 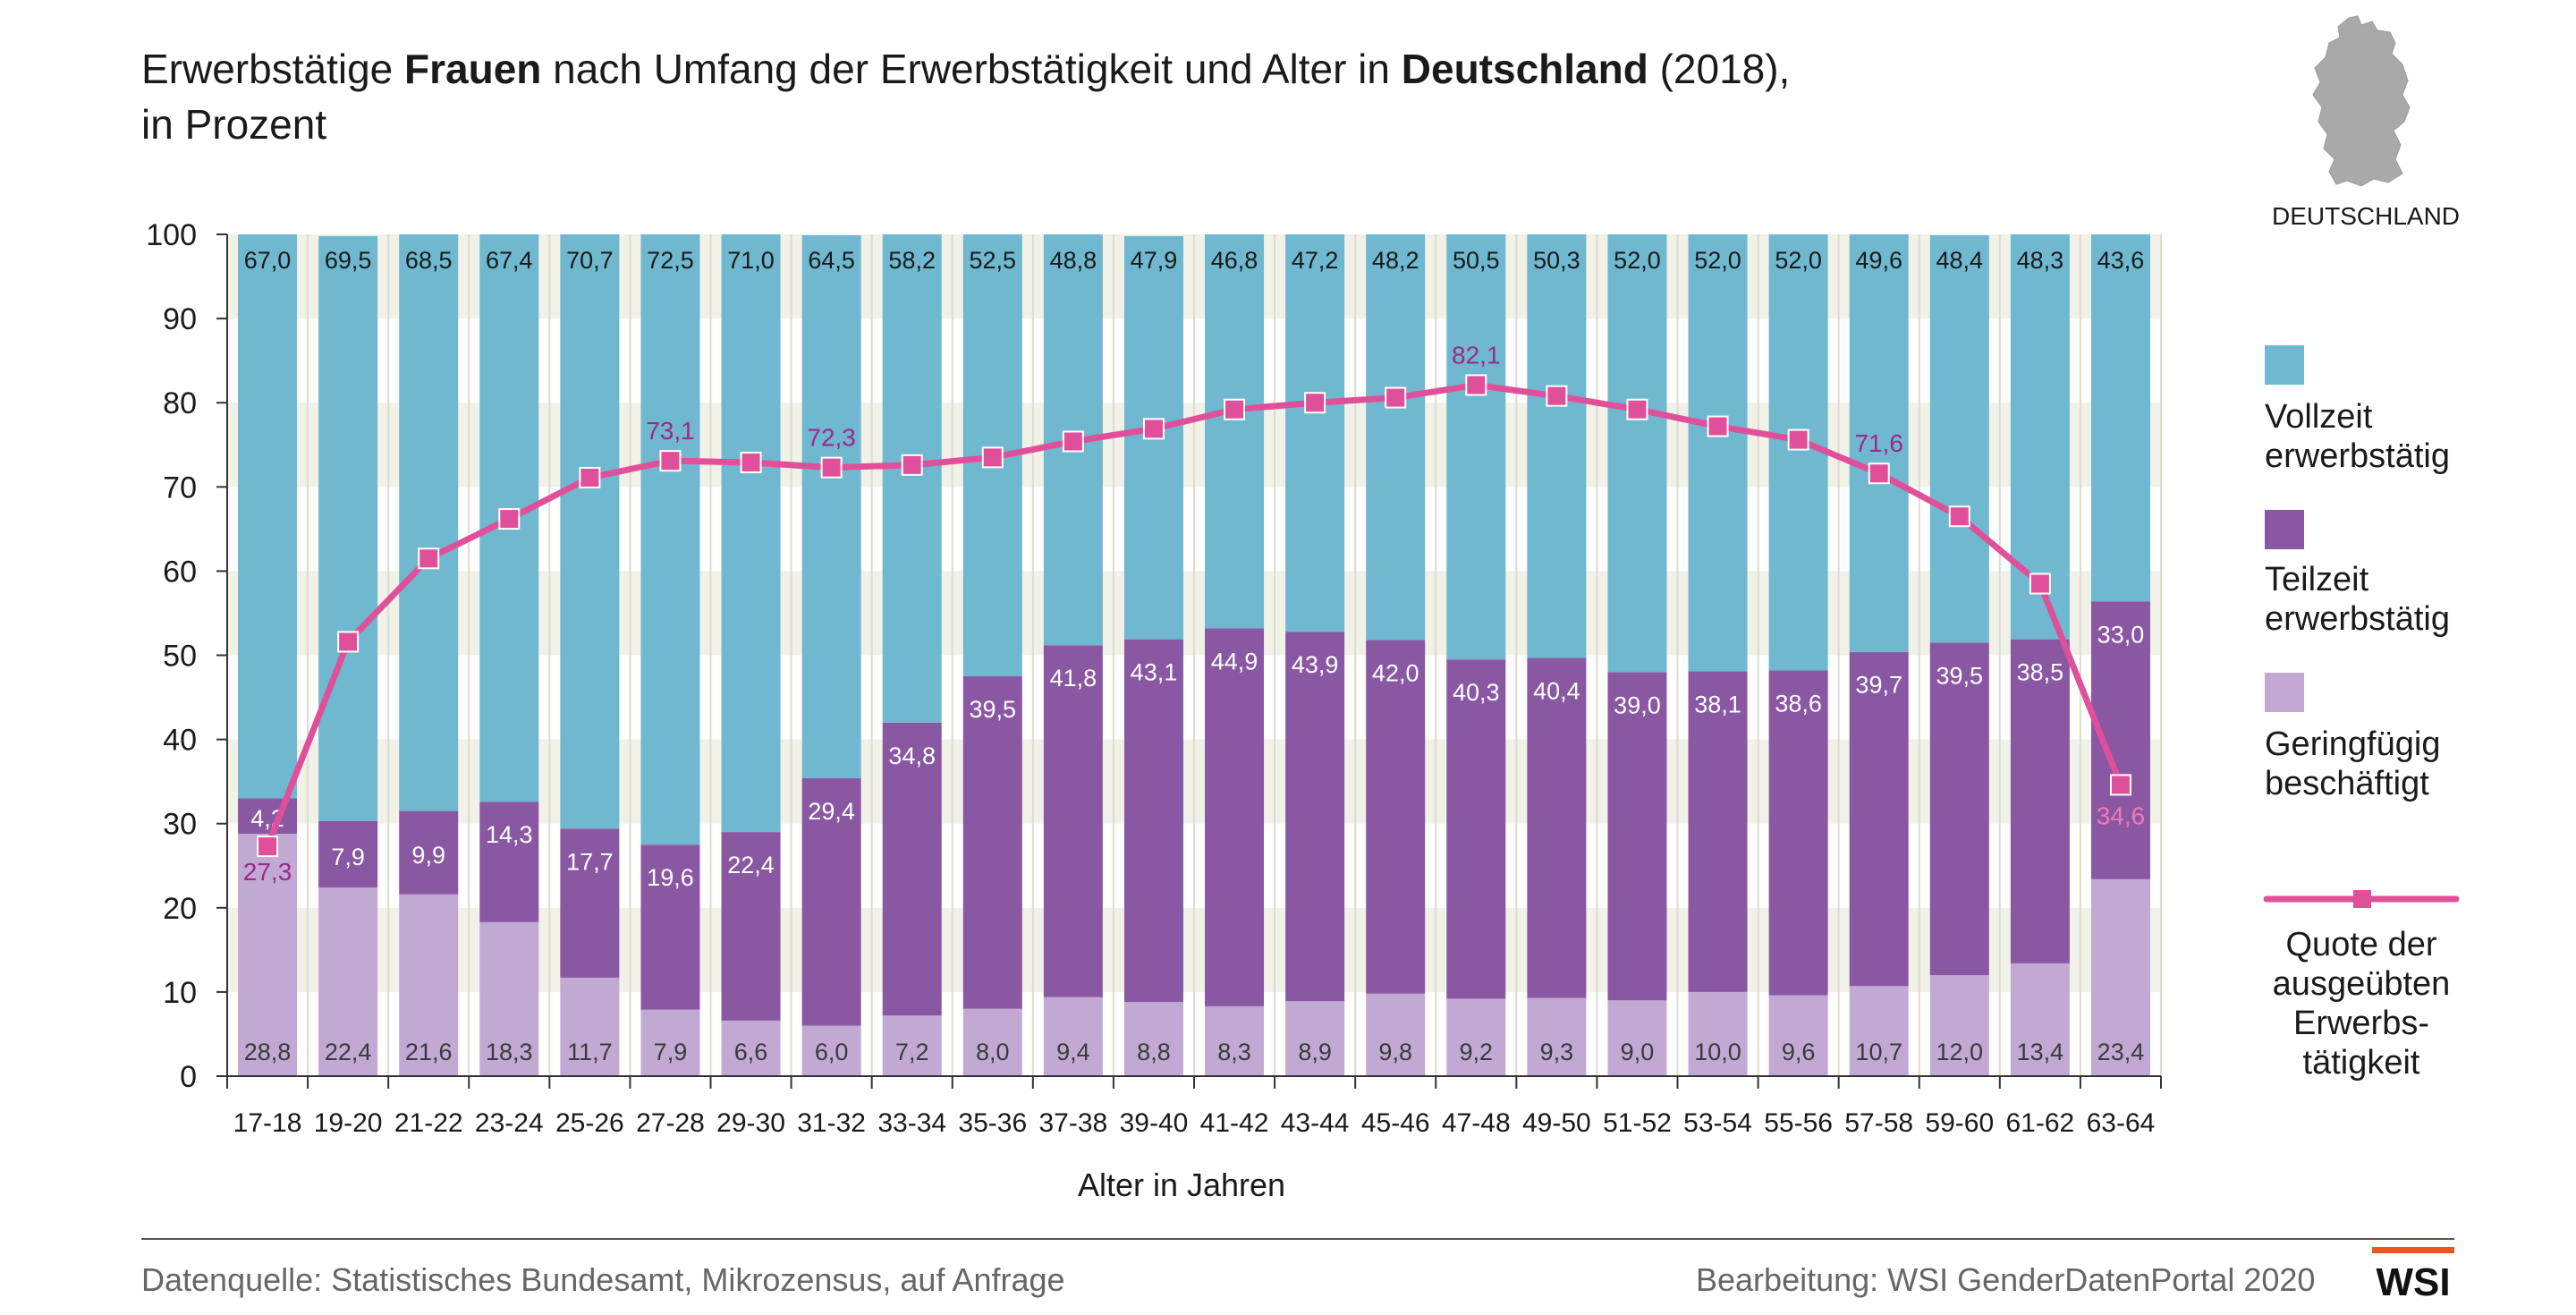 What do you see at coordinates (993, 1052) in the screenshot?
I see `bar-value-label: 8,0` at bounding box center [993, 1052].